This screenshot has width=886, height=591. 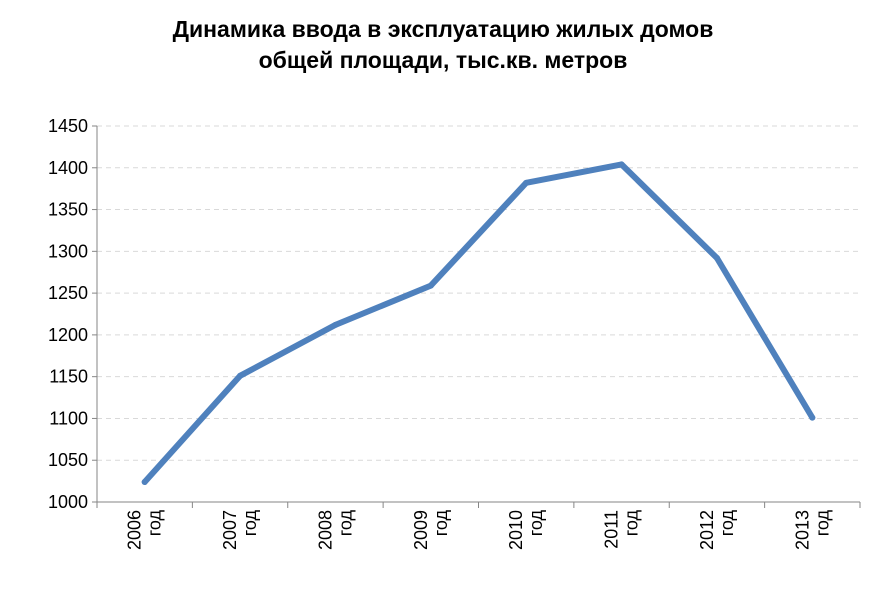 I want to click on x-tick-label-year: 2008, so click(x=325, y=530).